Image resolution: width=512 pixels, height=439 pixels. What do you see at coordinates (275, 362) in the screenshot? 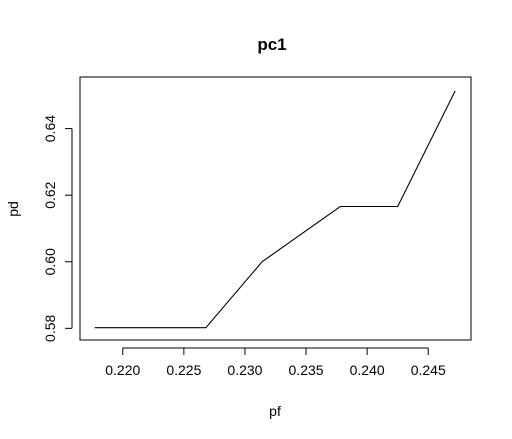
I see `x-axis: 0.220 0.225 0.230 0.235 0.240 0.245` at bounding box center [275, 362].